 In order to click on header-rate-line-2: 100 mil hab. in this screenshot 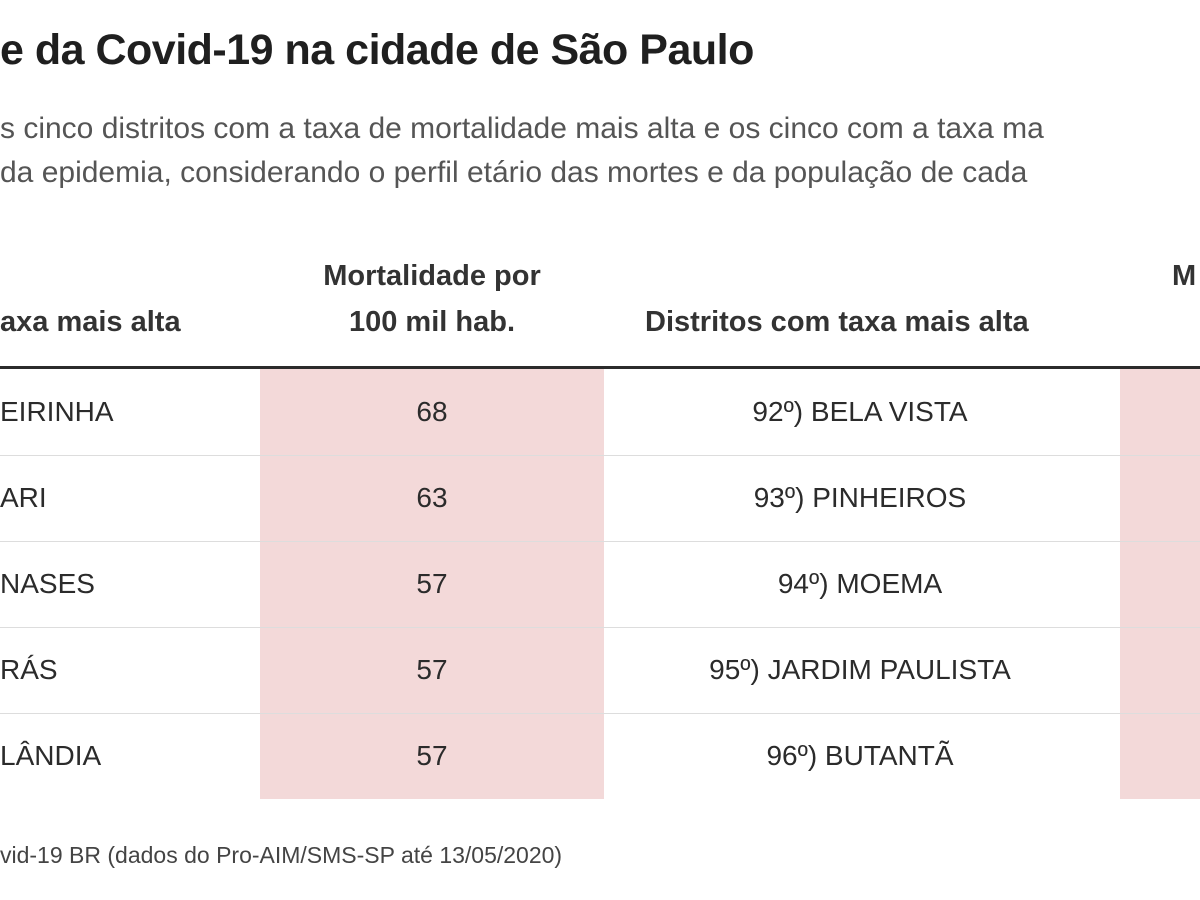, I will do `click(431, 322)`.